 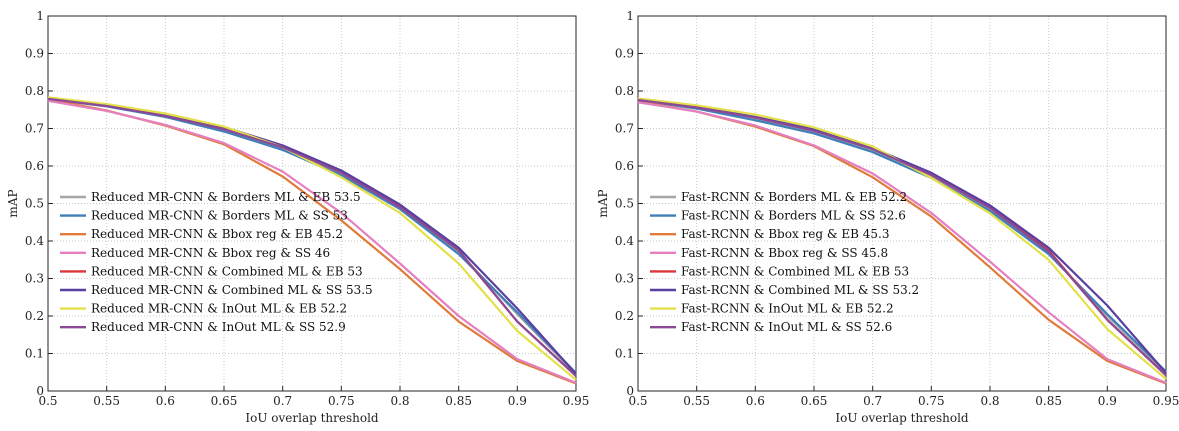 What do you see at coordinates (787, 309) in the screenshot?
I see `legend-label: Fast-RCNN & InOut ML & EB 52.2` at bounding box center [787, 309].